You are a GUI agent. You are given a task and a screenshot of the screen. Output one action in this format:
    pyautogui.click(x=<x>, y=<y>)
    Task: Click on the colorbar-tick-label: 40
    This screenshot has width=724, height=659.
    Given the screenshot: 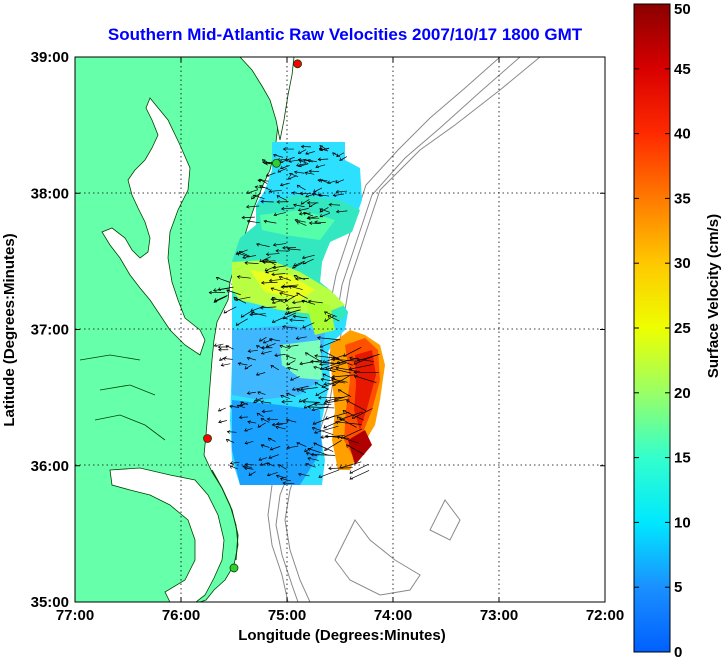 What is the action you would take?
    pyautogui.click(x=682, y=134)
    